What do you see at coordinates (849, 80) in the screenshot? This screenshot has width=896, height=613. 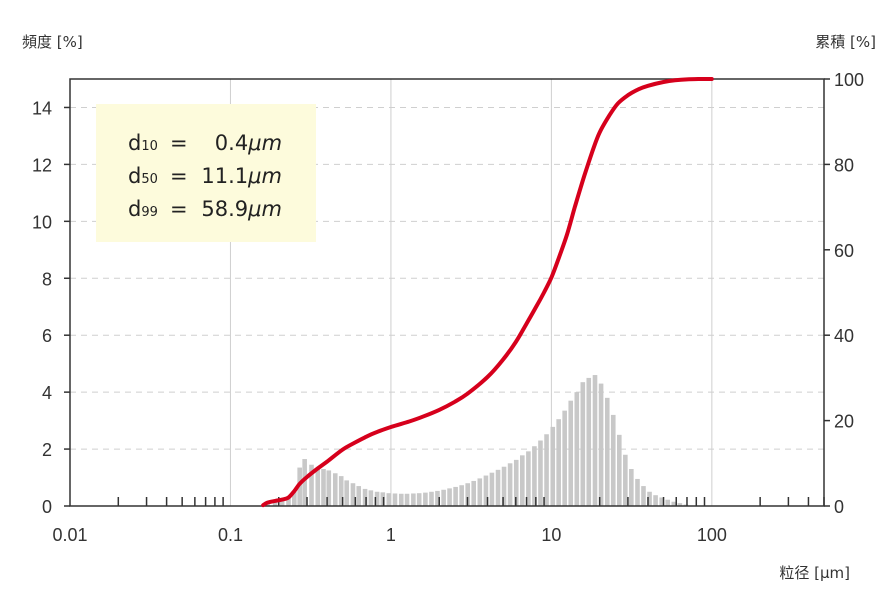 I see `y-right-tick-label: 100` at bounding box center [849, 80].